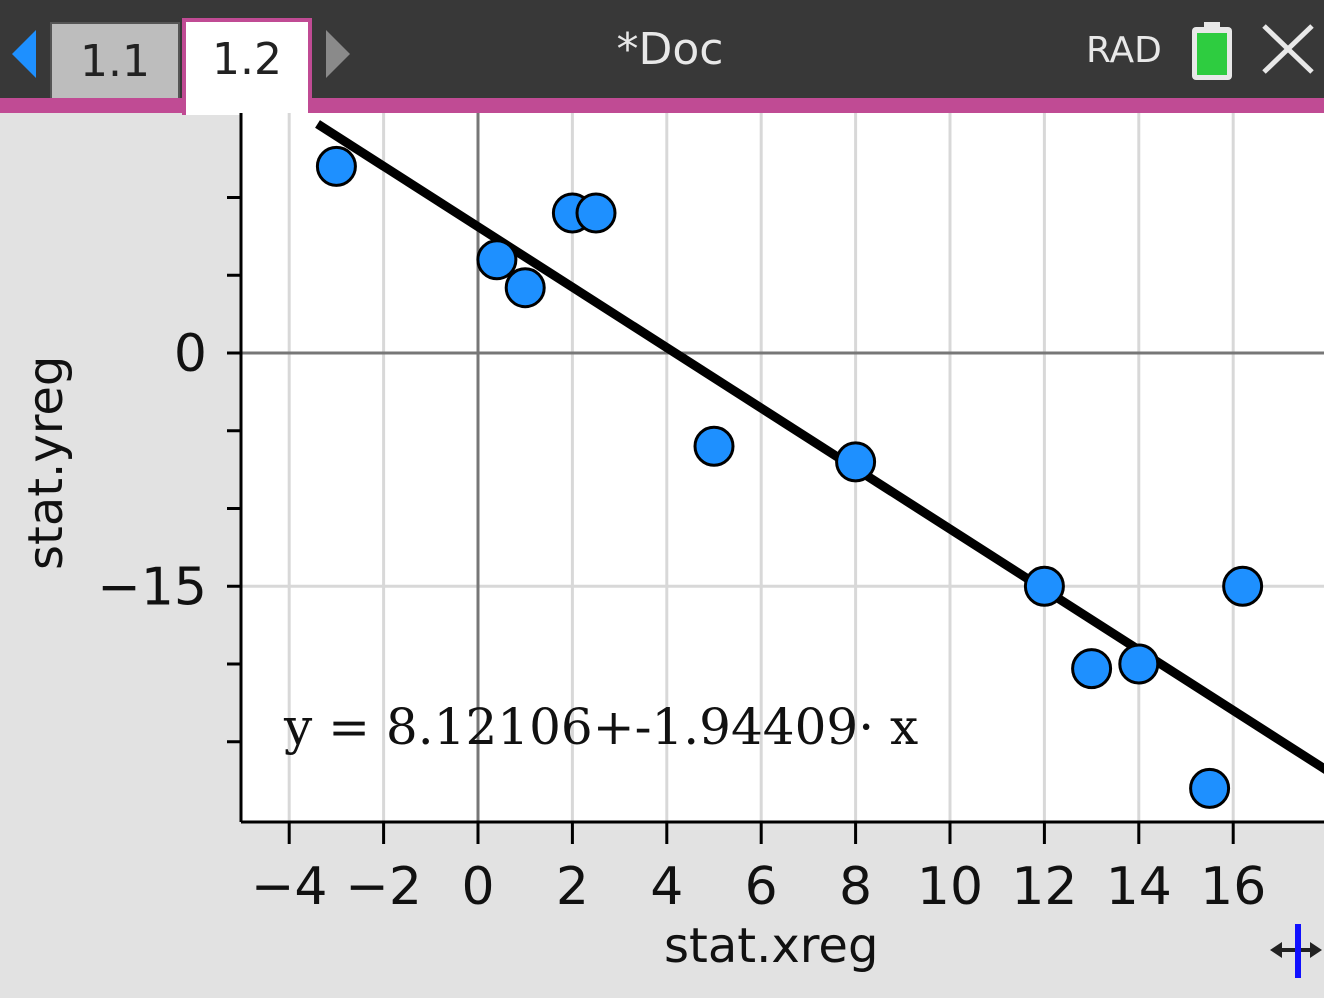 The image size is (1324, 998). What do you see at coordinates (670, 49) in the screenshot?
I see `document-title: *Doc` at bounding box center [670, 49].